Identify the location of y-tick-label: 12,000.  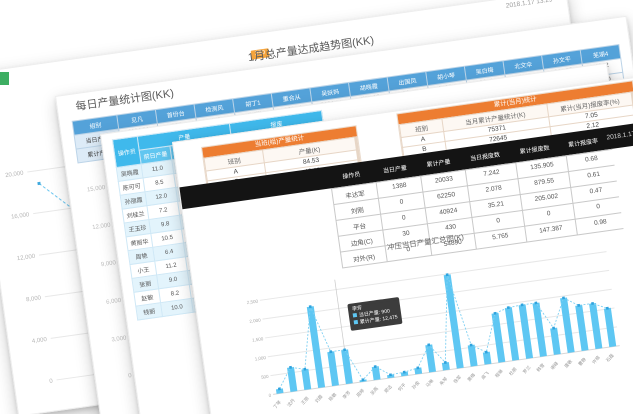
(27, 258).